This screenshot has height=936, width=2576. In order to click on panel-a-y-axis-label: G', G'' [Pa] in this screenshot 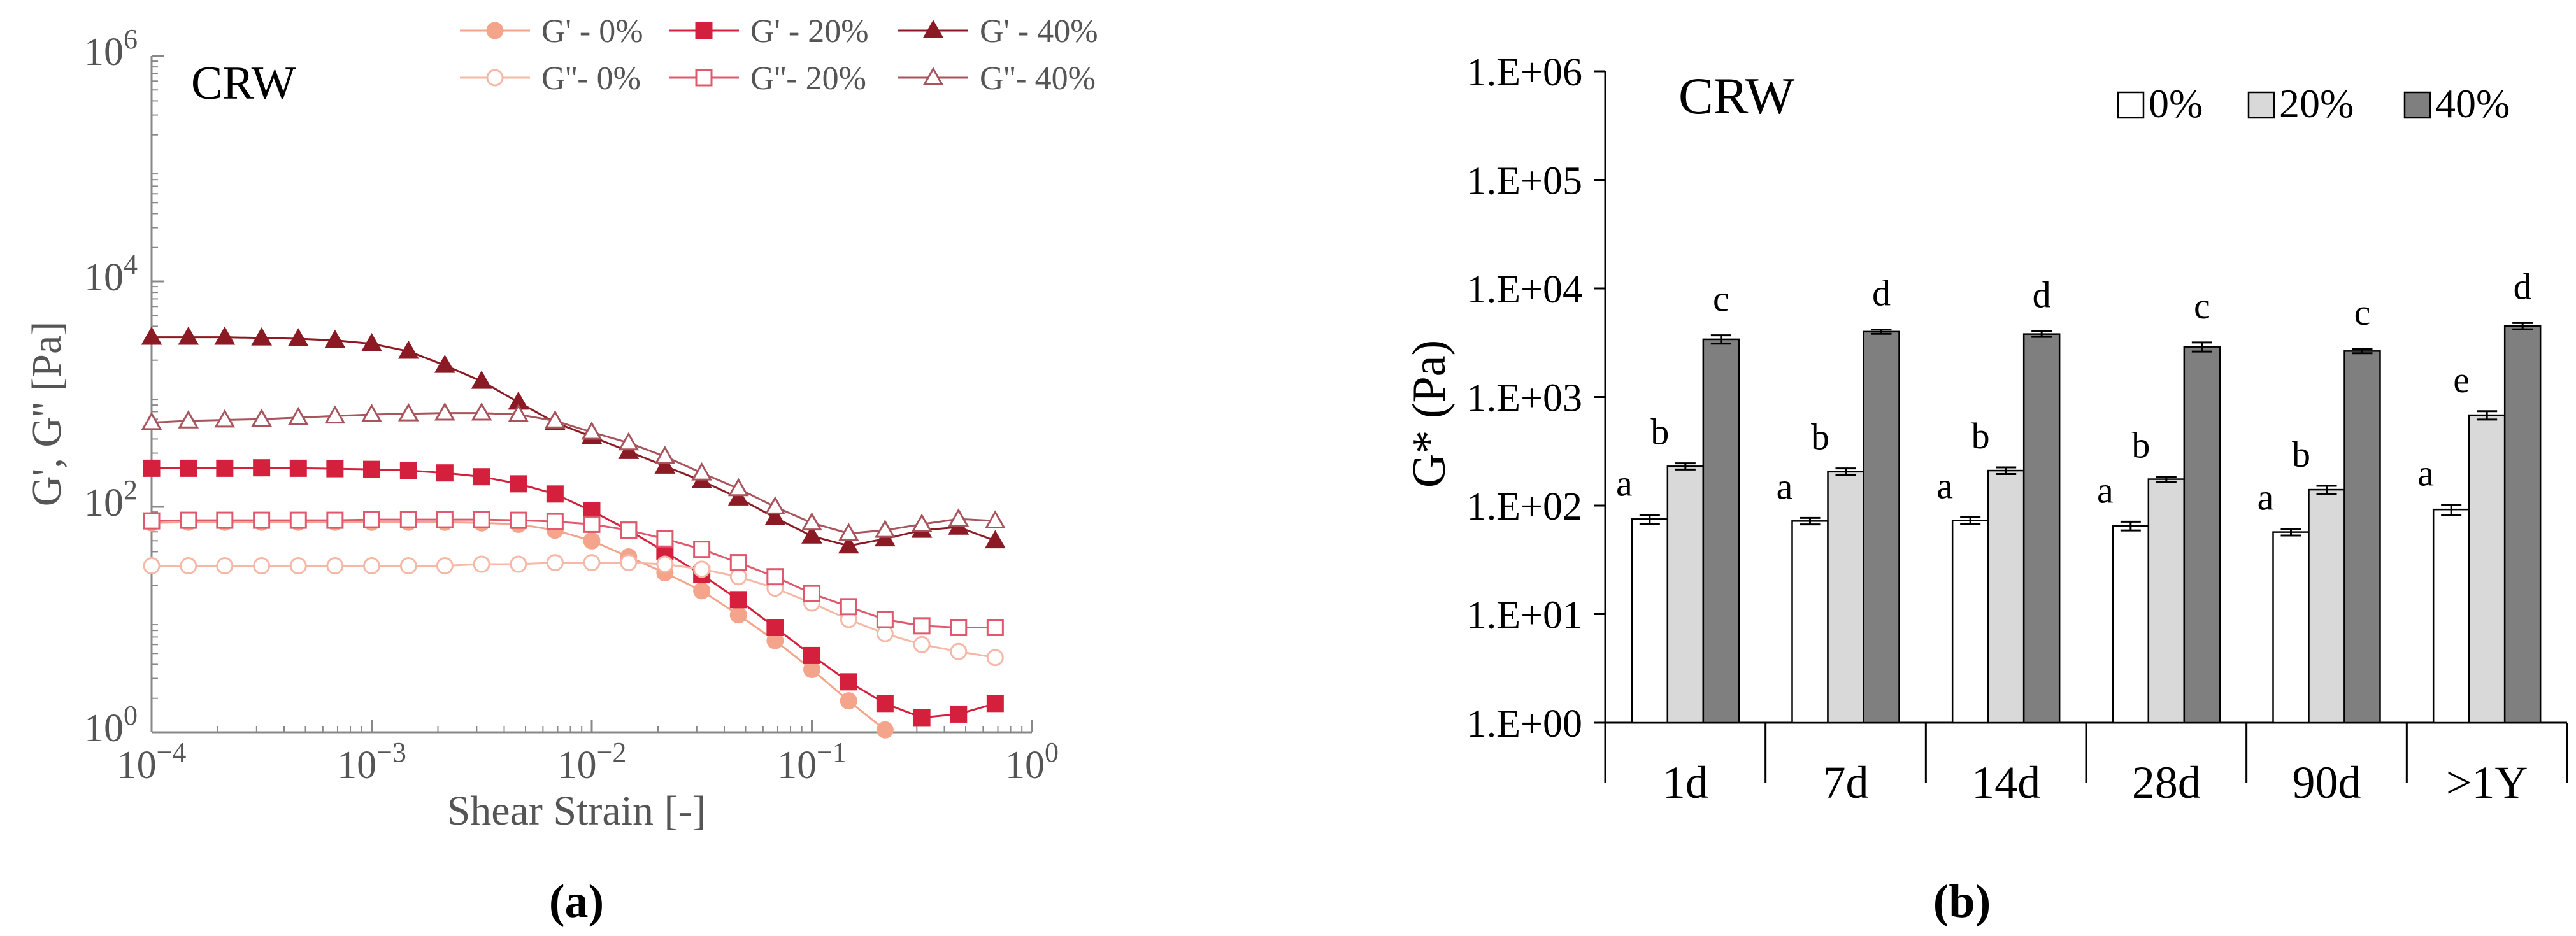, I will do `click(47, 414)`.